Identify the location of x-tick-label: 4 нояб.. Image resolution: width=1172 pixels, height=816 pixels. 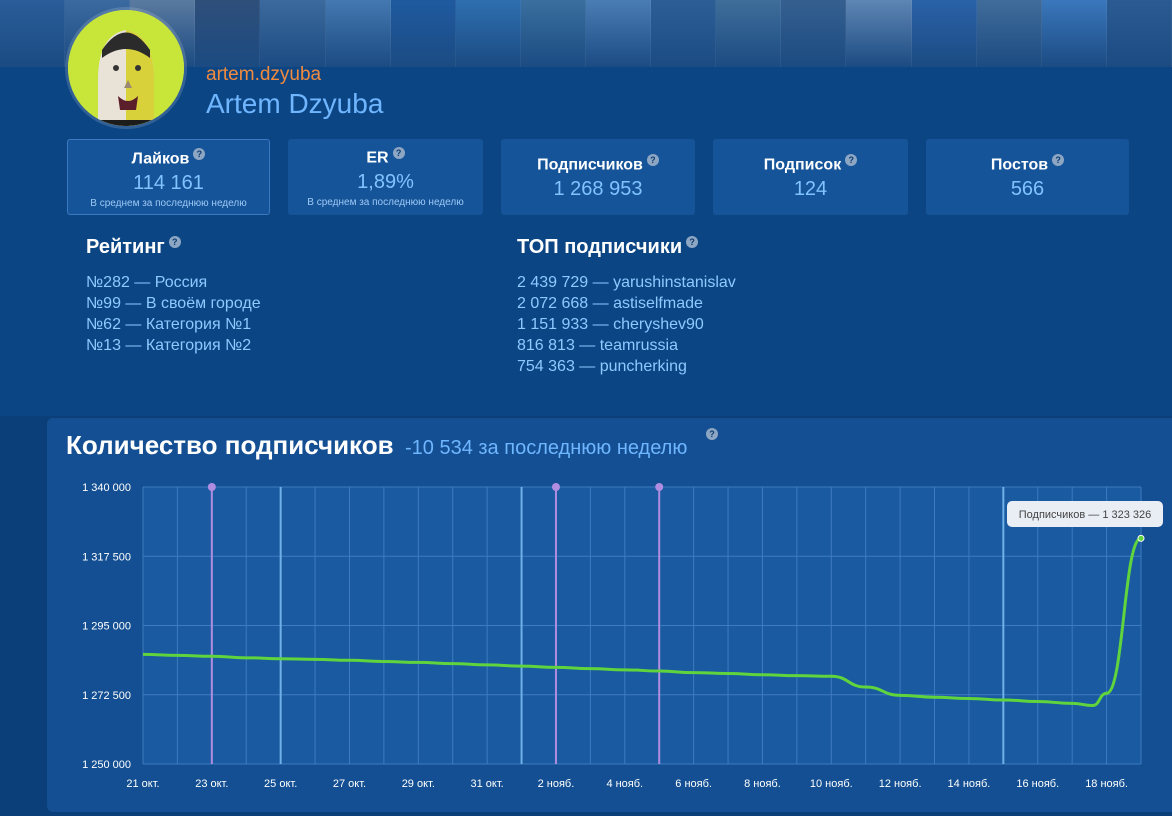
(624, 784).